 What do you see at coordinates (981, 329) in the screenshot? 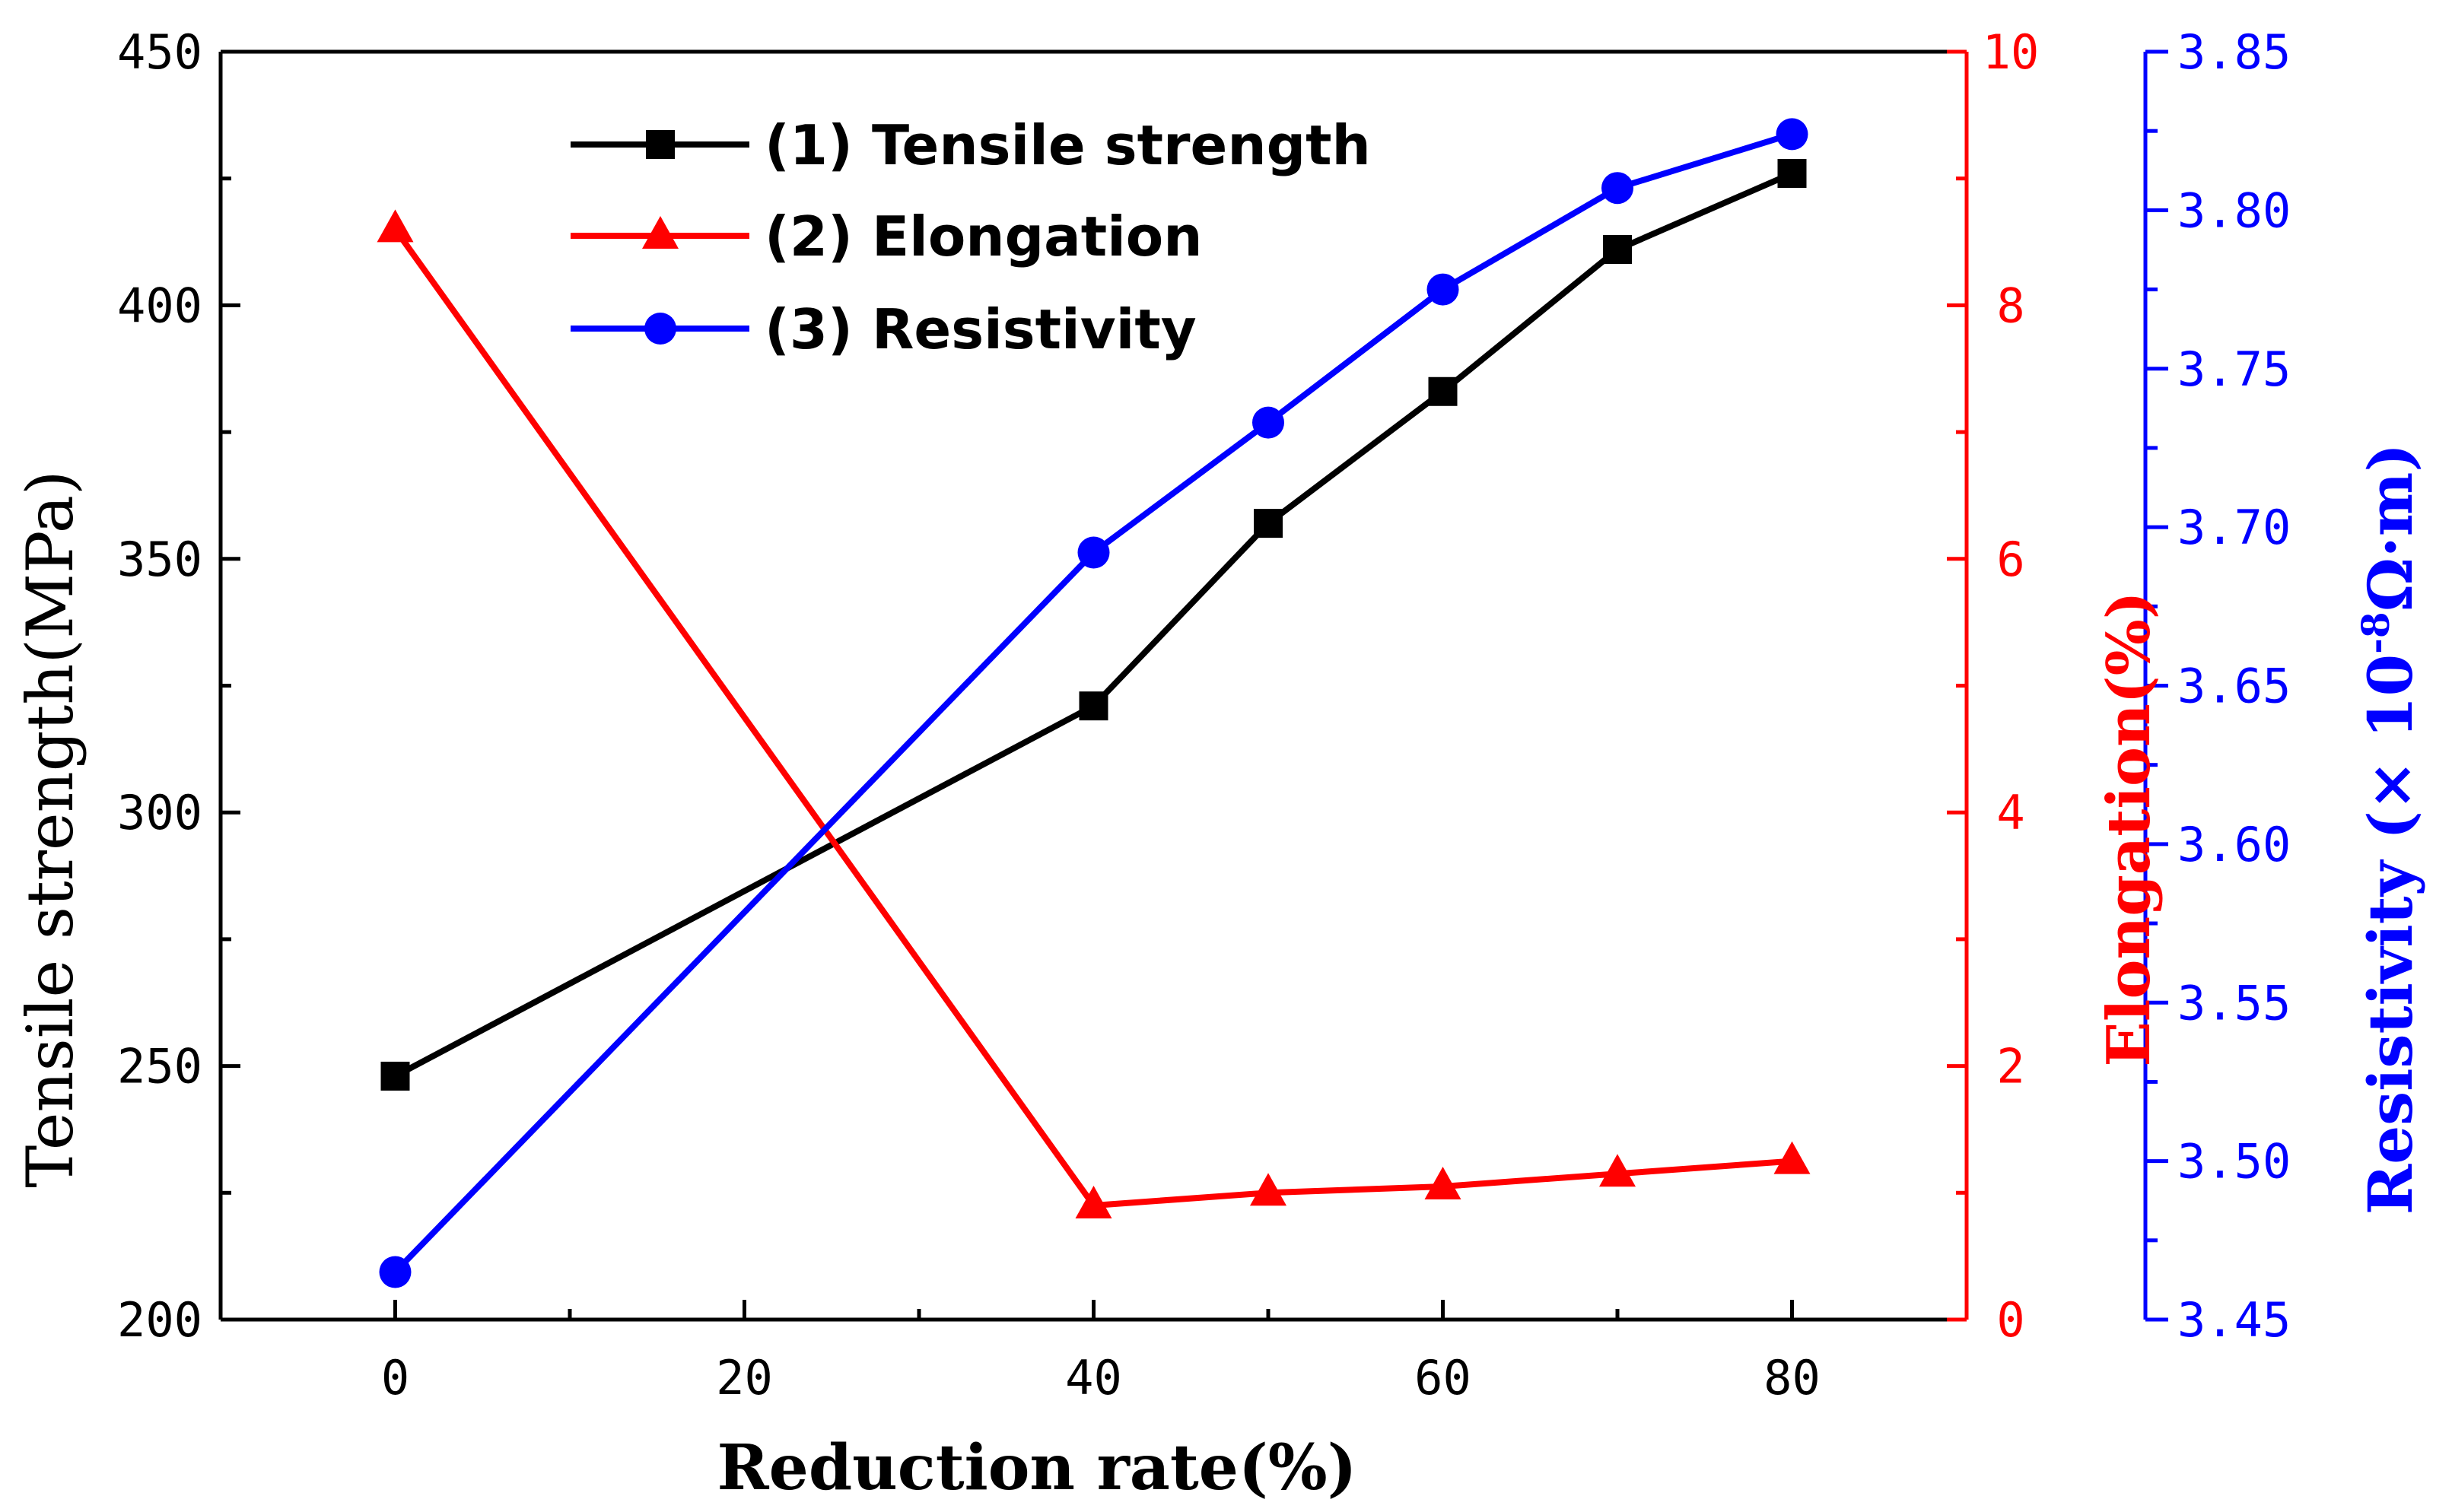
I see `legend-resistivity-label: (3) Resistivity` at bounding box center [981, 329].